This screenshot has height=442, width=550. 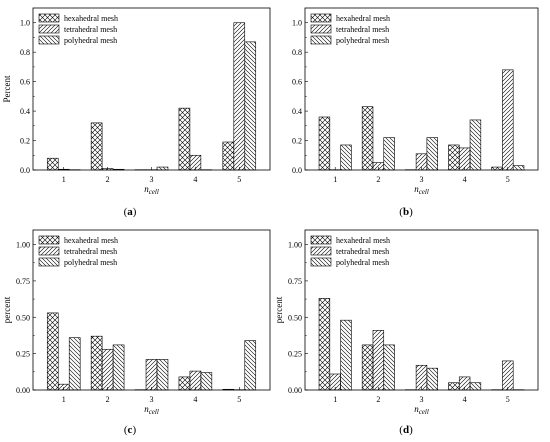 What do you see at coordinates (295, 317) in the screenshot?
I see `y-tick-label: 0.50` at bounding box center [295, 317].